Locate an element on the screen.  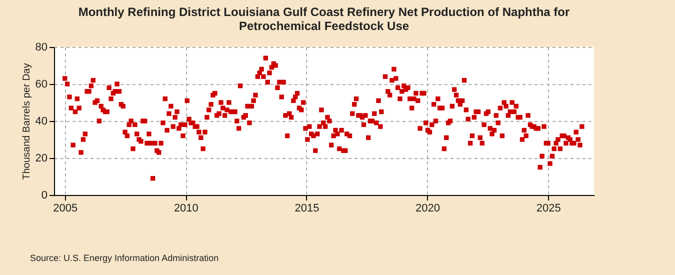
y-tick-label: 40 is located at coordinates (41, 122).